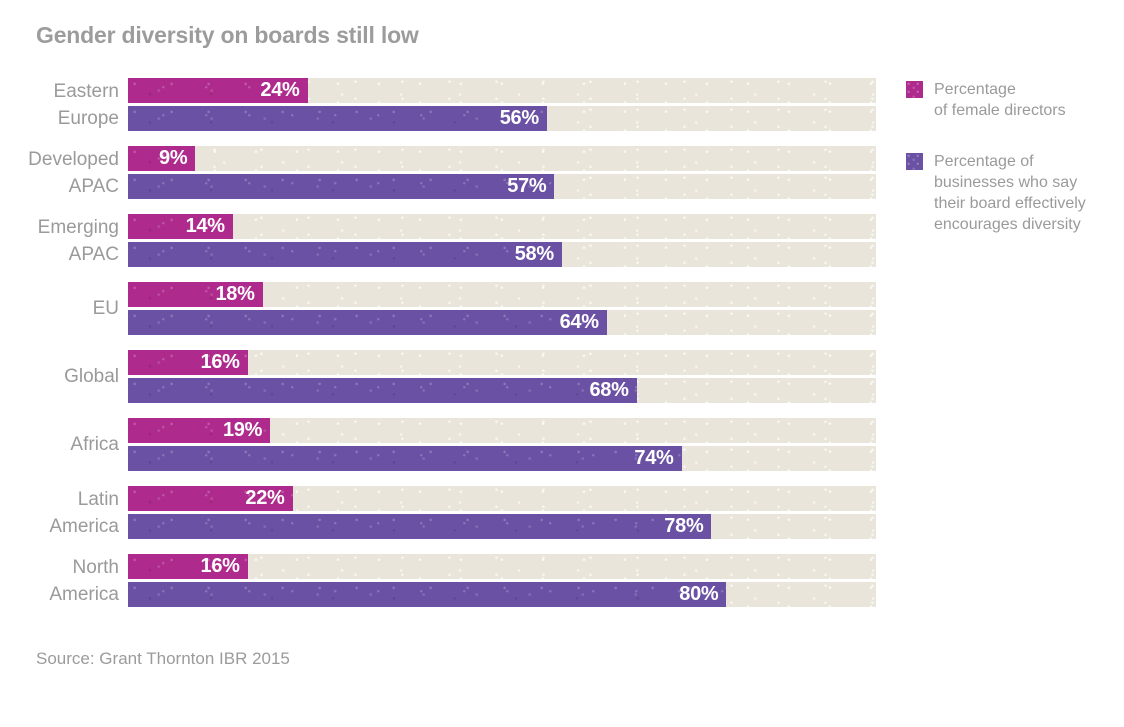  What do you see at coordinates (345, 254) in the screenshot?
I see `board-diversity-bar: 58%` at bounding box center [345, 254].